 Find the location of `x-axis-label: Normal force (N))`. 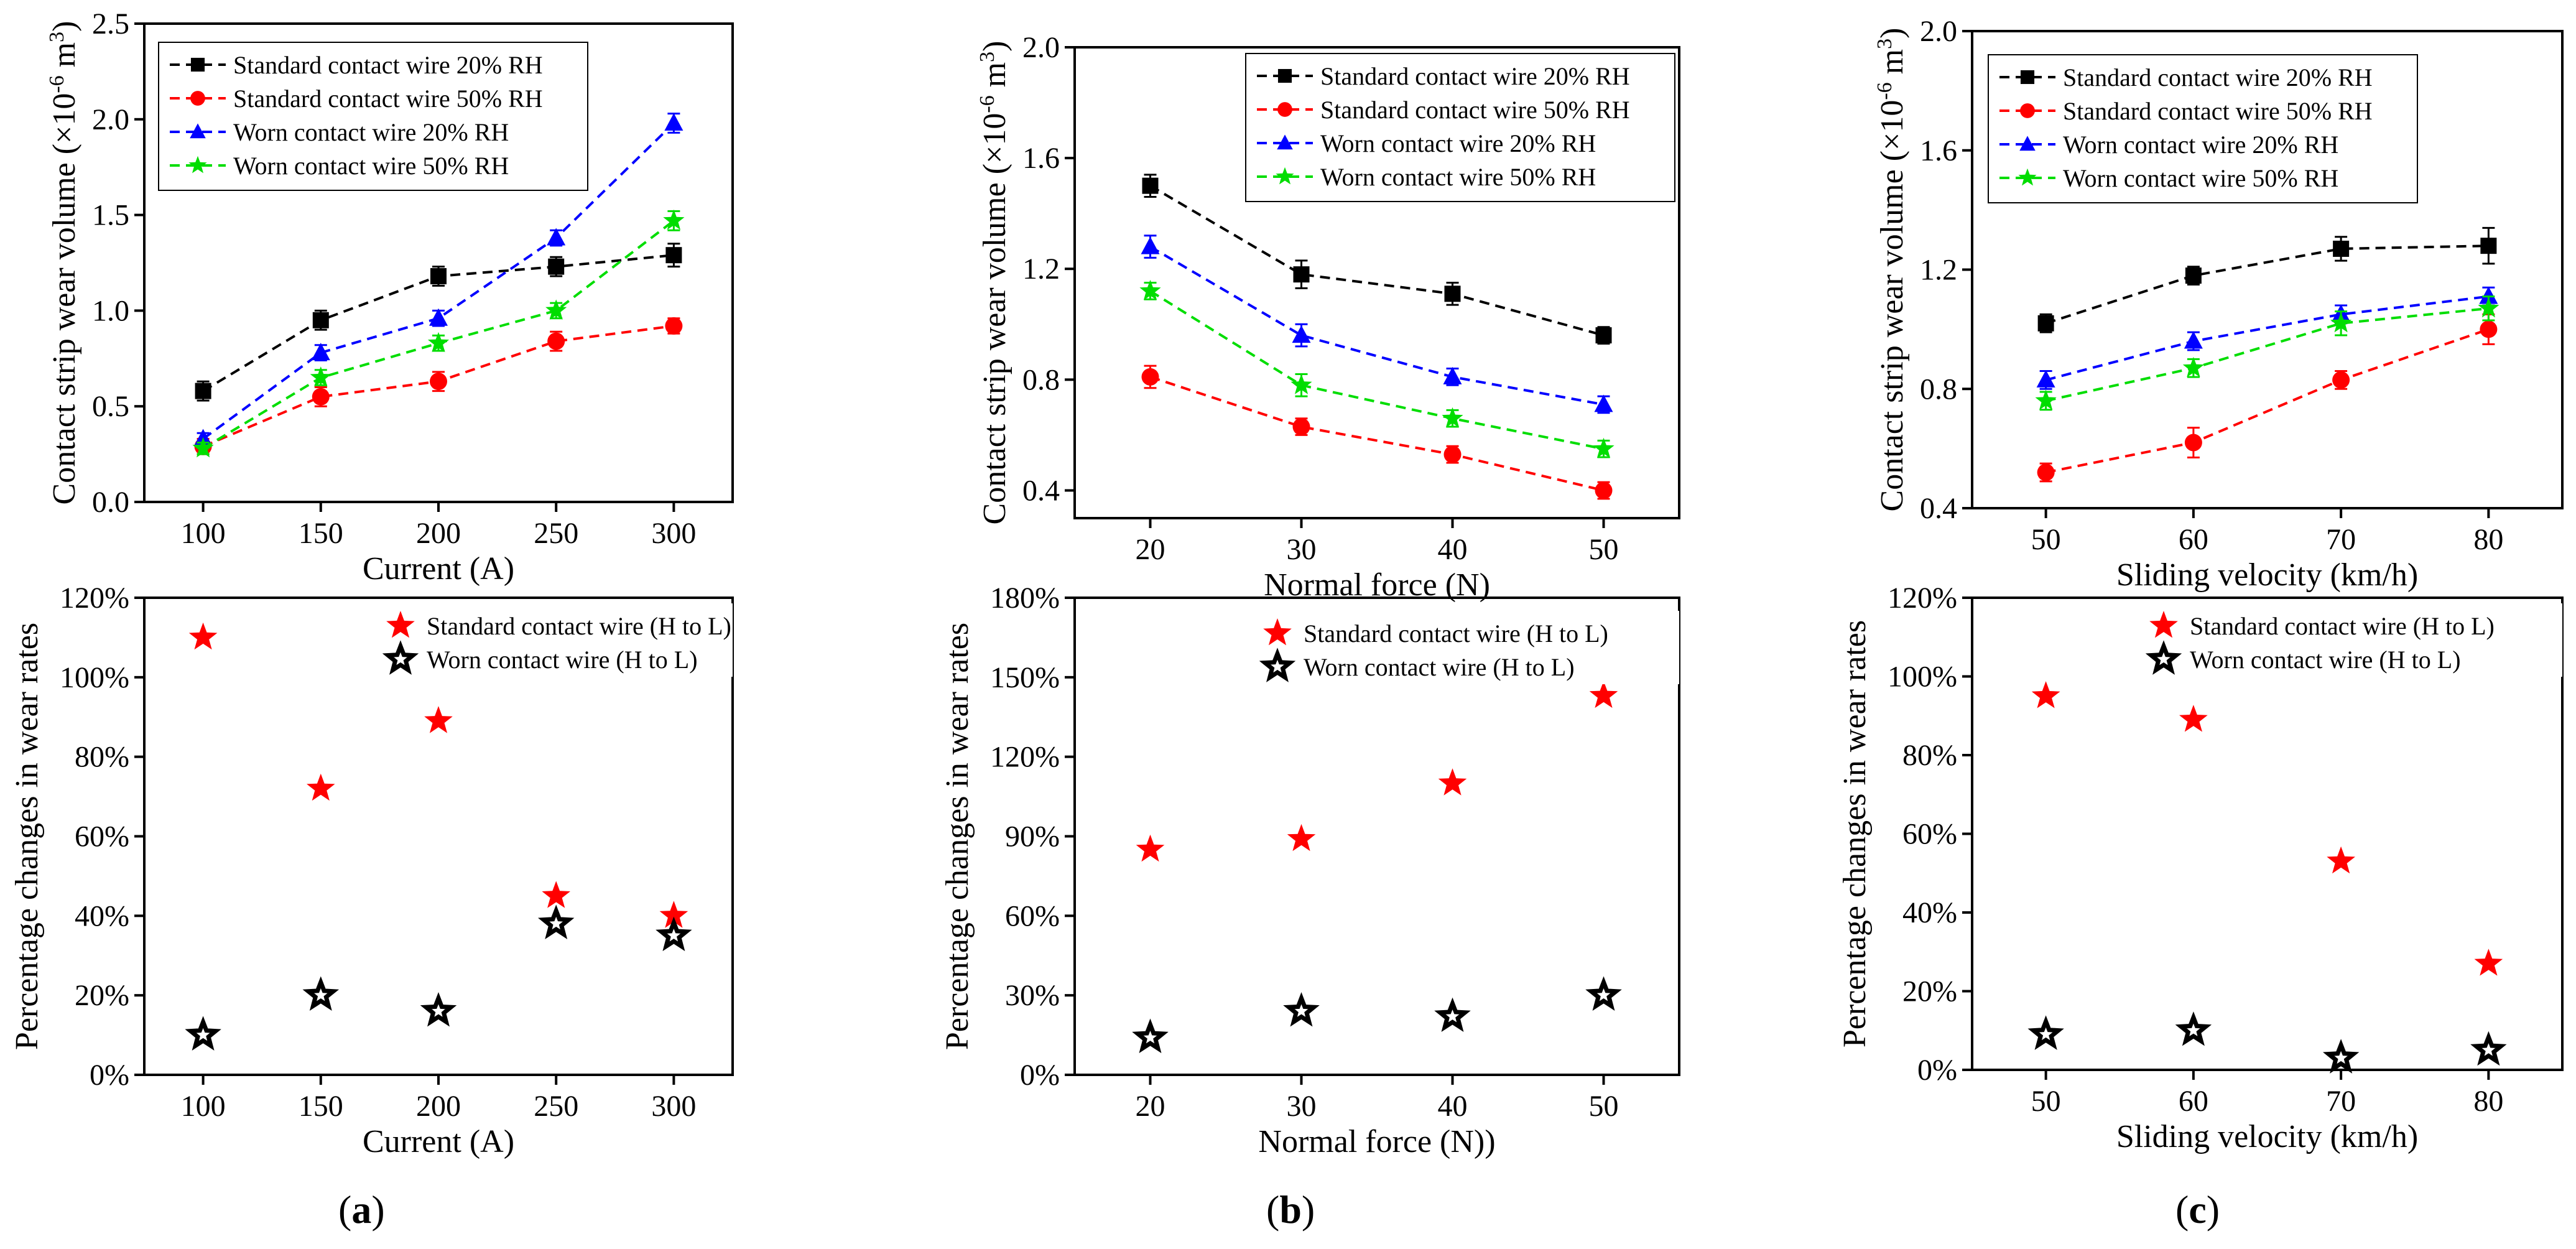

x-axis-label: Normal force (N)) is located at coordinates (1376, 1141).